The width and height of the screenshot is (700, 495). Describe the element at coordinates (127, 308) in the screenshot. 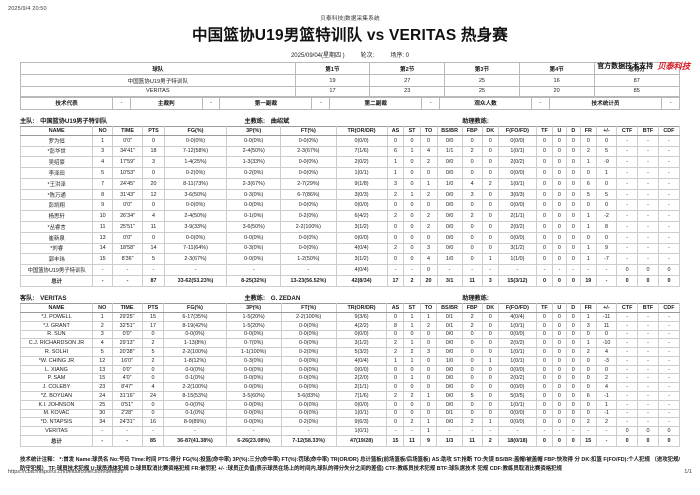

I see `box-header-cell: TIME` at that location.